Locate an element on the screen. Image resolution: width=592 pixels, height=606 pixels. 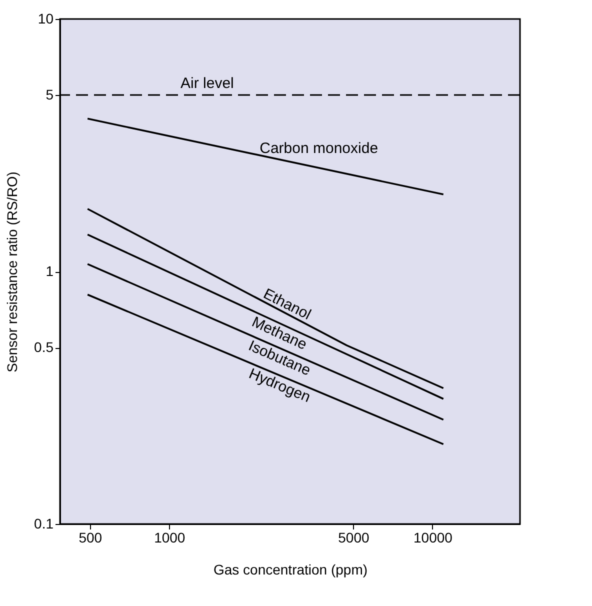
y-tick-label: 10 is located at coordinates (46, 18).